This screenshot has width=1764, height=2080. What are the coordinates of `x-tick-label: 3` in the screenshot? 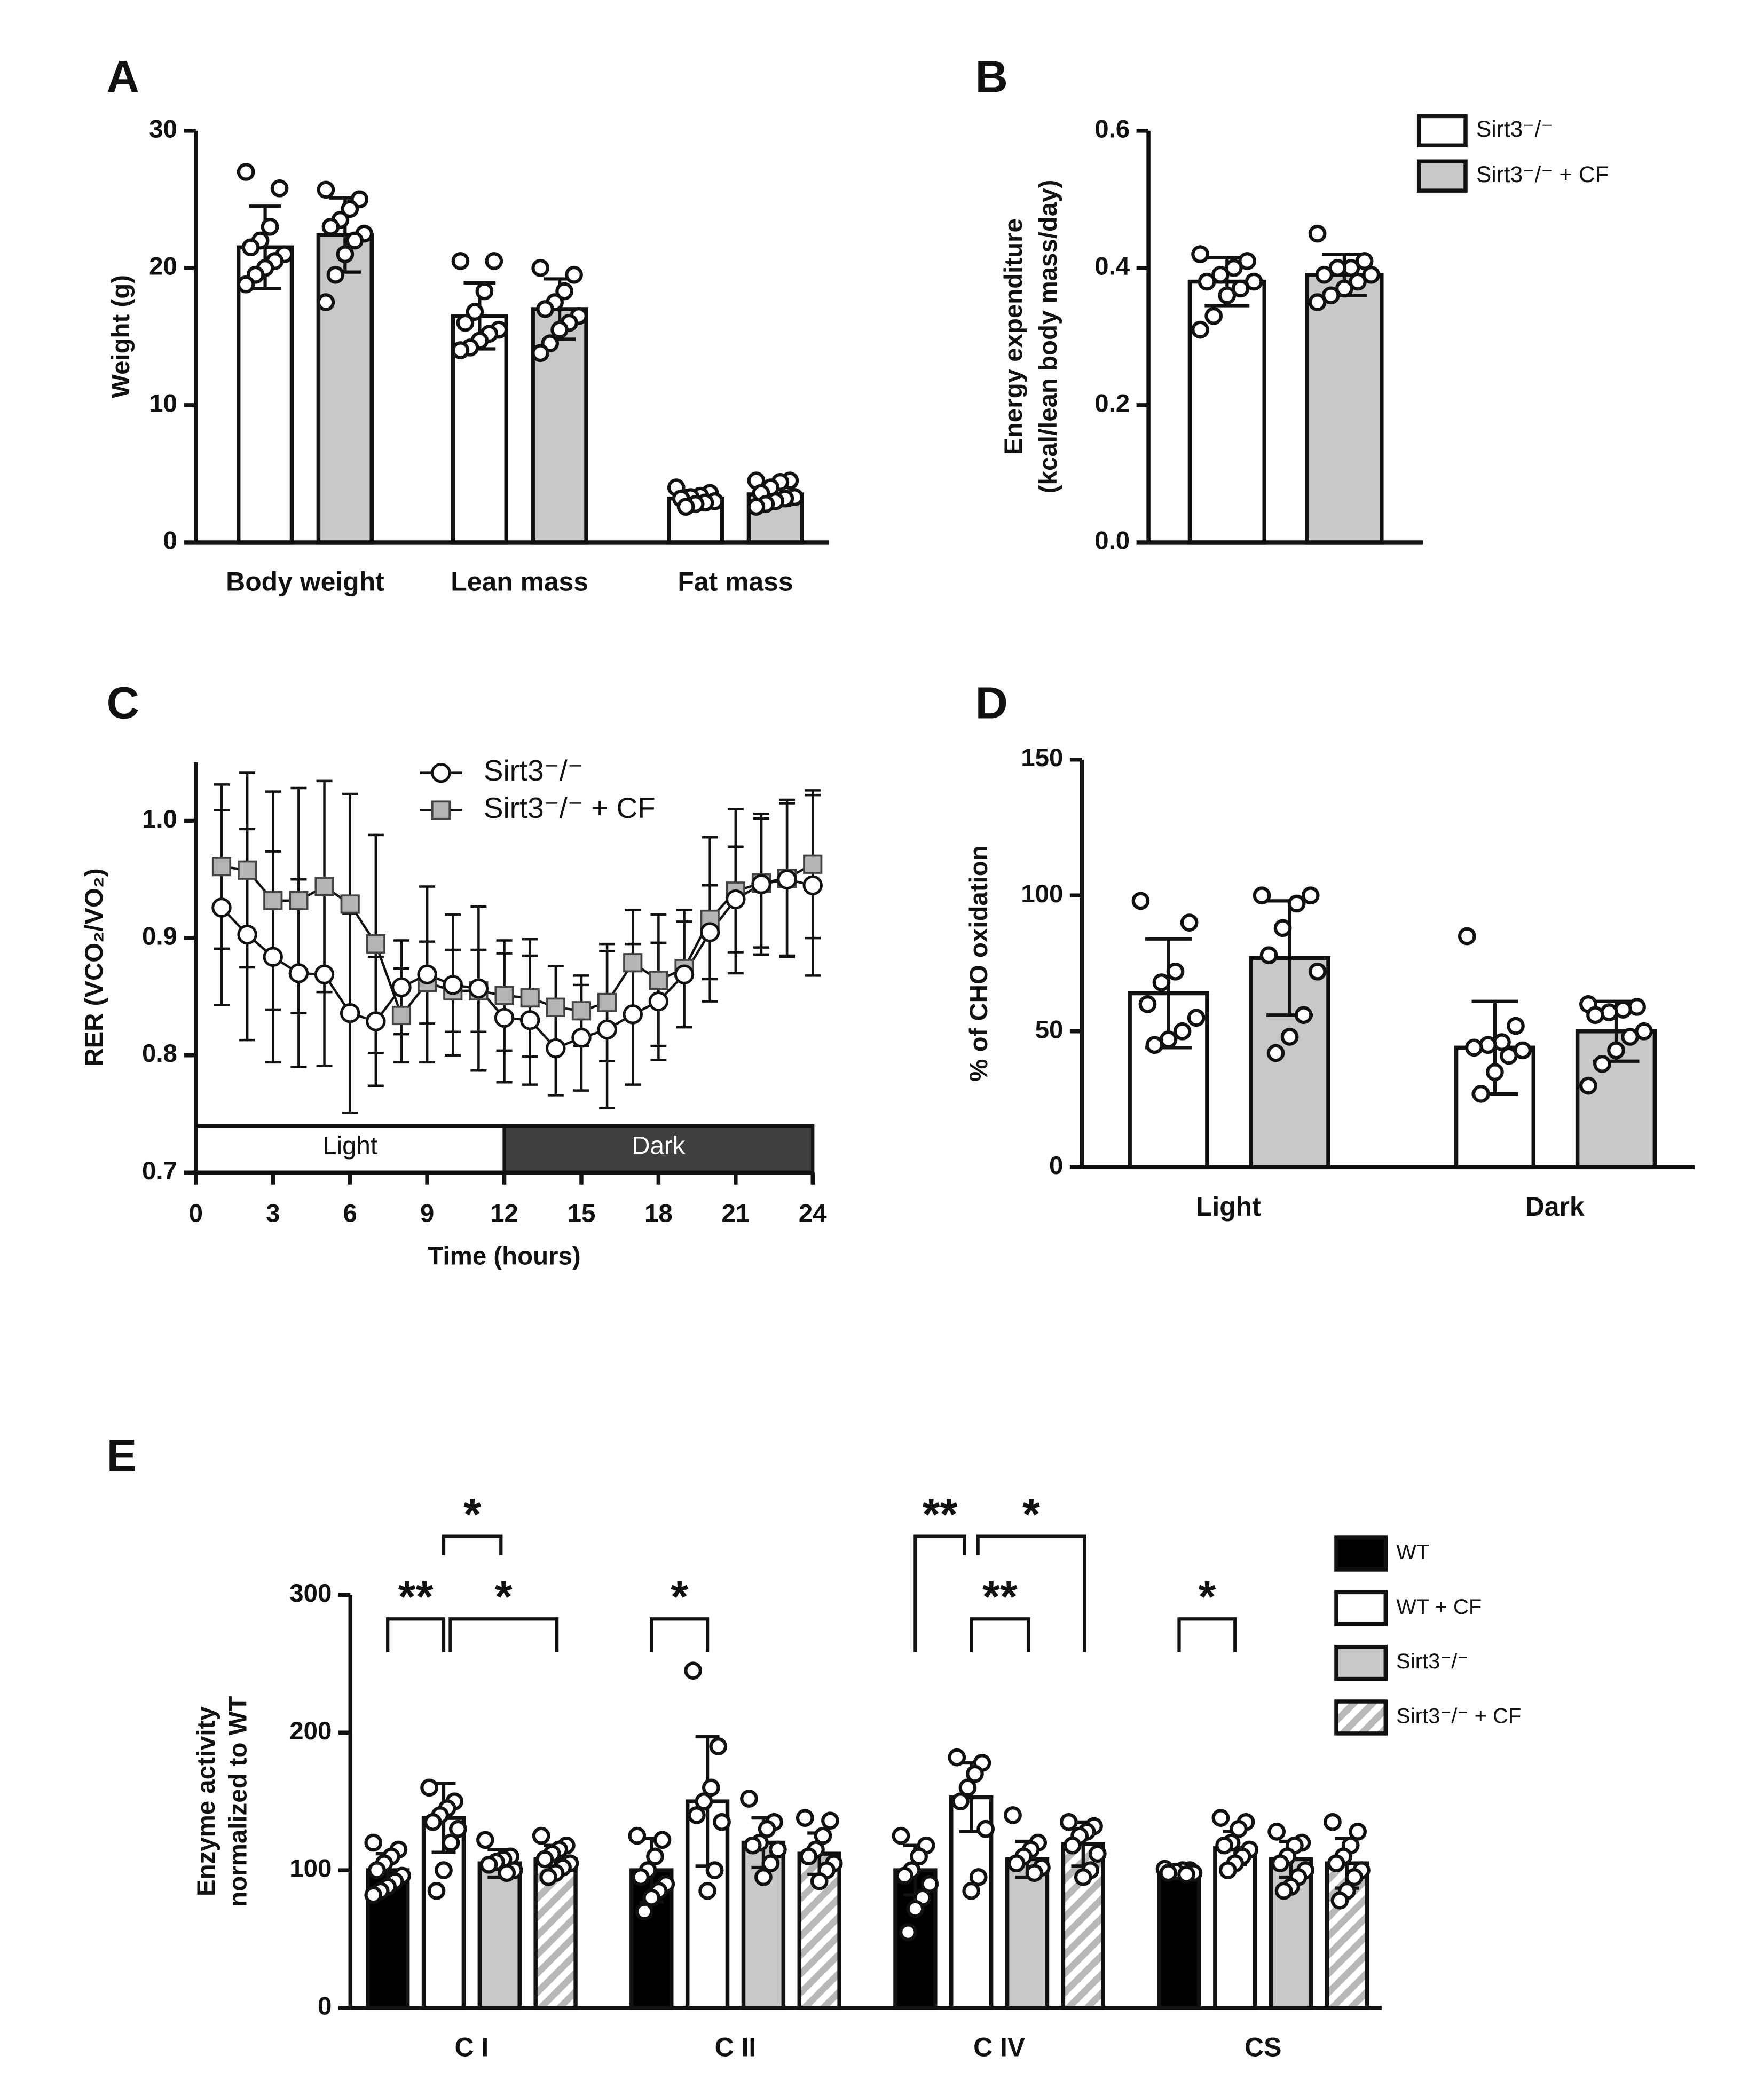 It's located at (273, 1214).